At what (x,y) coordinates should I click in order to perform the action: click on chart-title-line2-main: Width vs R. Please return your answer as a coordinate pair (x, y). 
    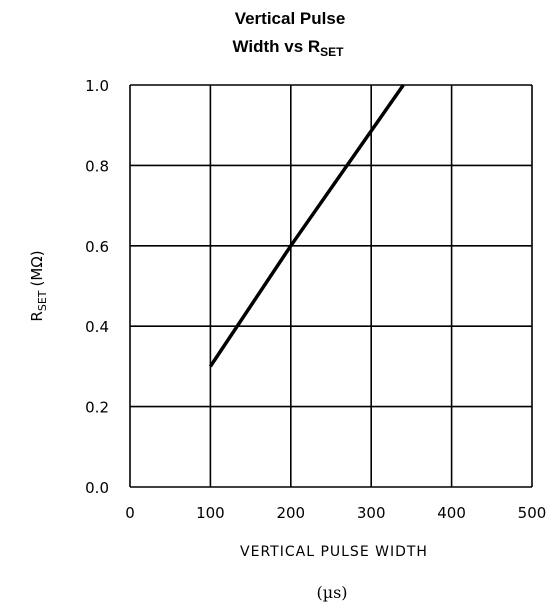
    Looking at the image, I should click on (276, 46).